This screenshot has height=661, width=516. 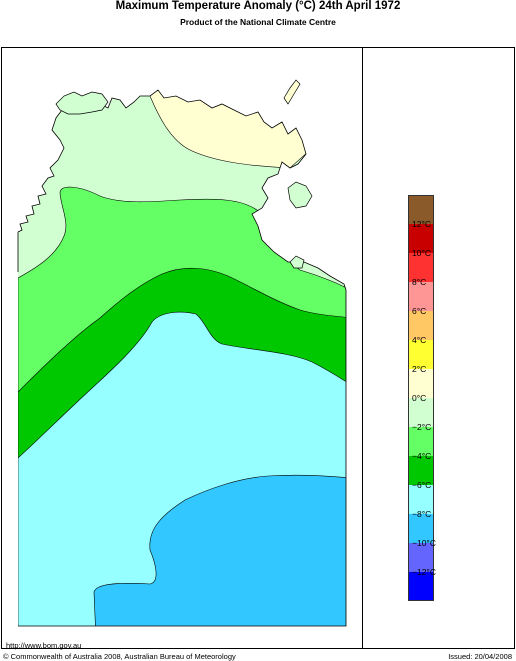 What do you see at coordinates (419, 311) in the screenshot?
I see `legend-label: 6°C` at bounding box center [419, 311].